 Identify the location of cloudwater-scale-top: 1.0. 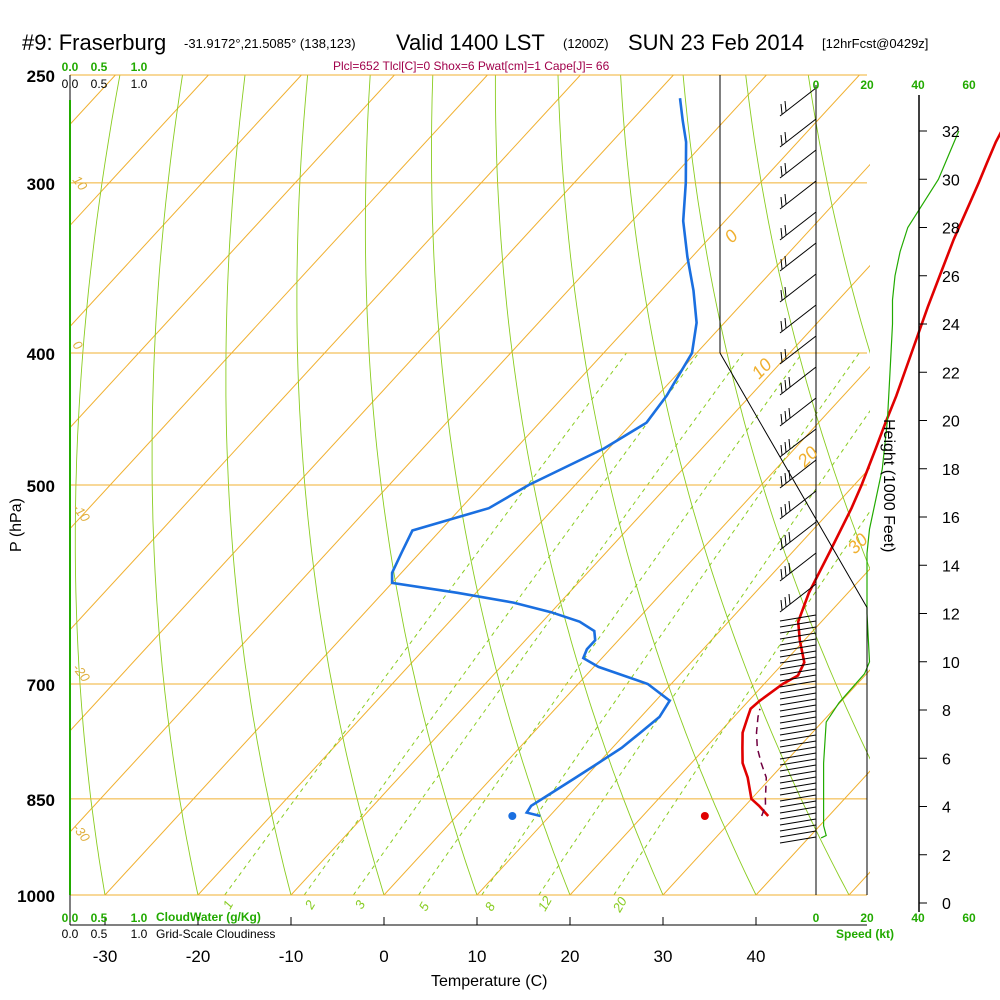
(139, 67).